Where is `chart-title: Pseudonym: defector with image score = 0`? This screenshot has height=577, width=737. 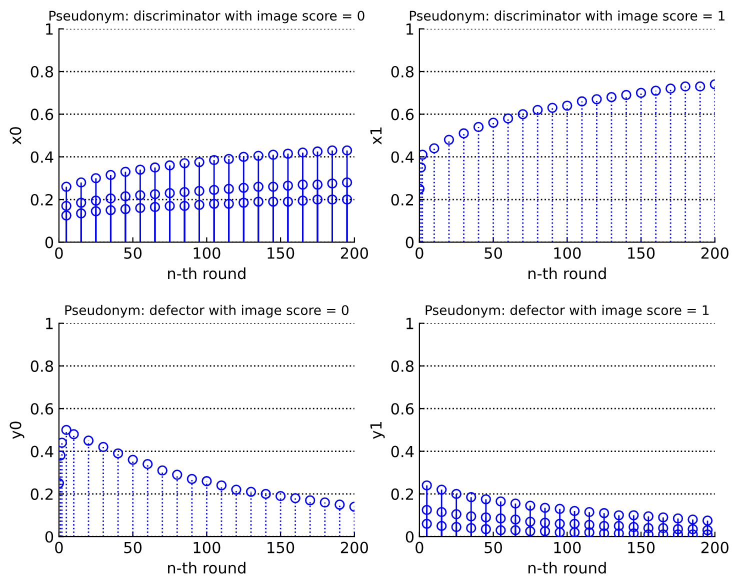 chart-title: Pseudonym: defector with image score = 0 is located at coordinates (206, 311).